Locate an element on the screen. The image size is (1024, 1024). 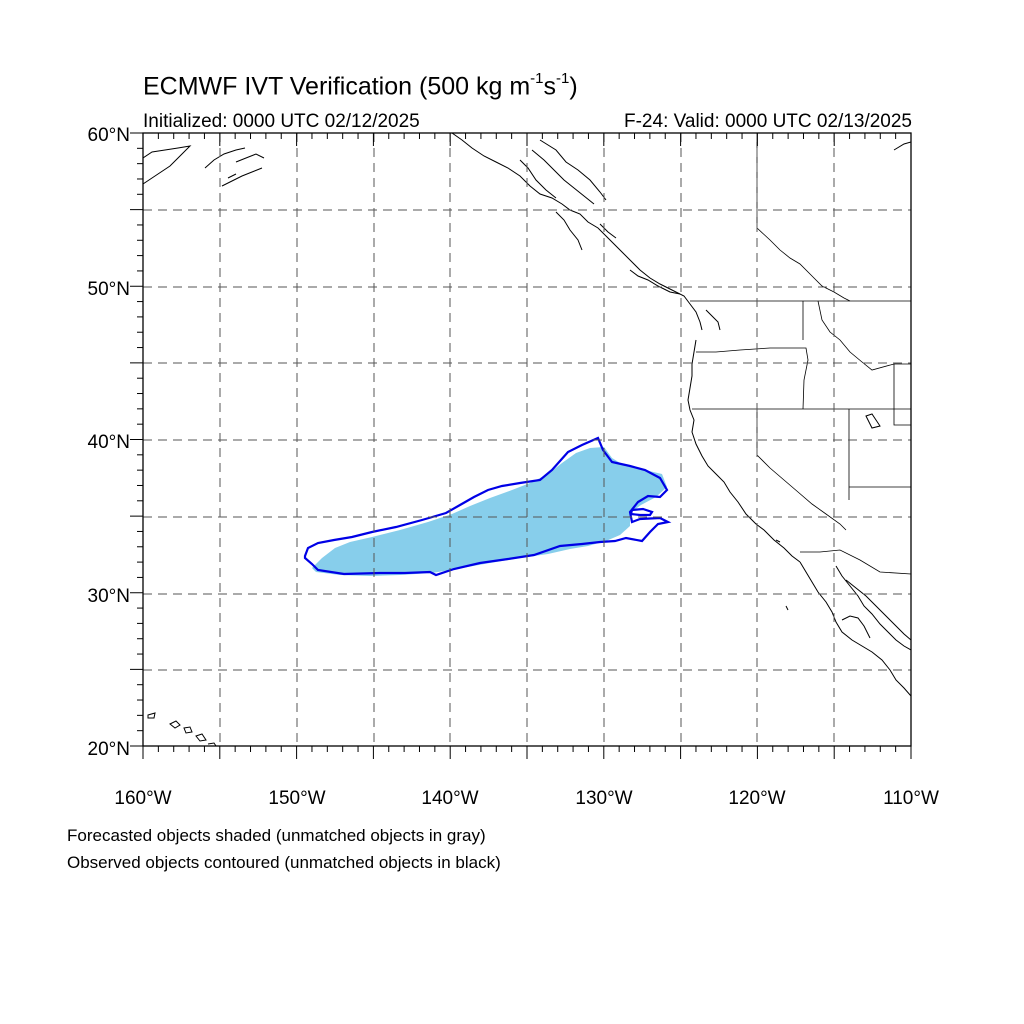
valid-time: F-24: Valid: 0000 UTC 02/13/2025 is located at coordinates (768, 121).